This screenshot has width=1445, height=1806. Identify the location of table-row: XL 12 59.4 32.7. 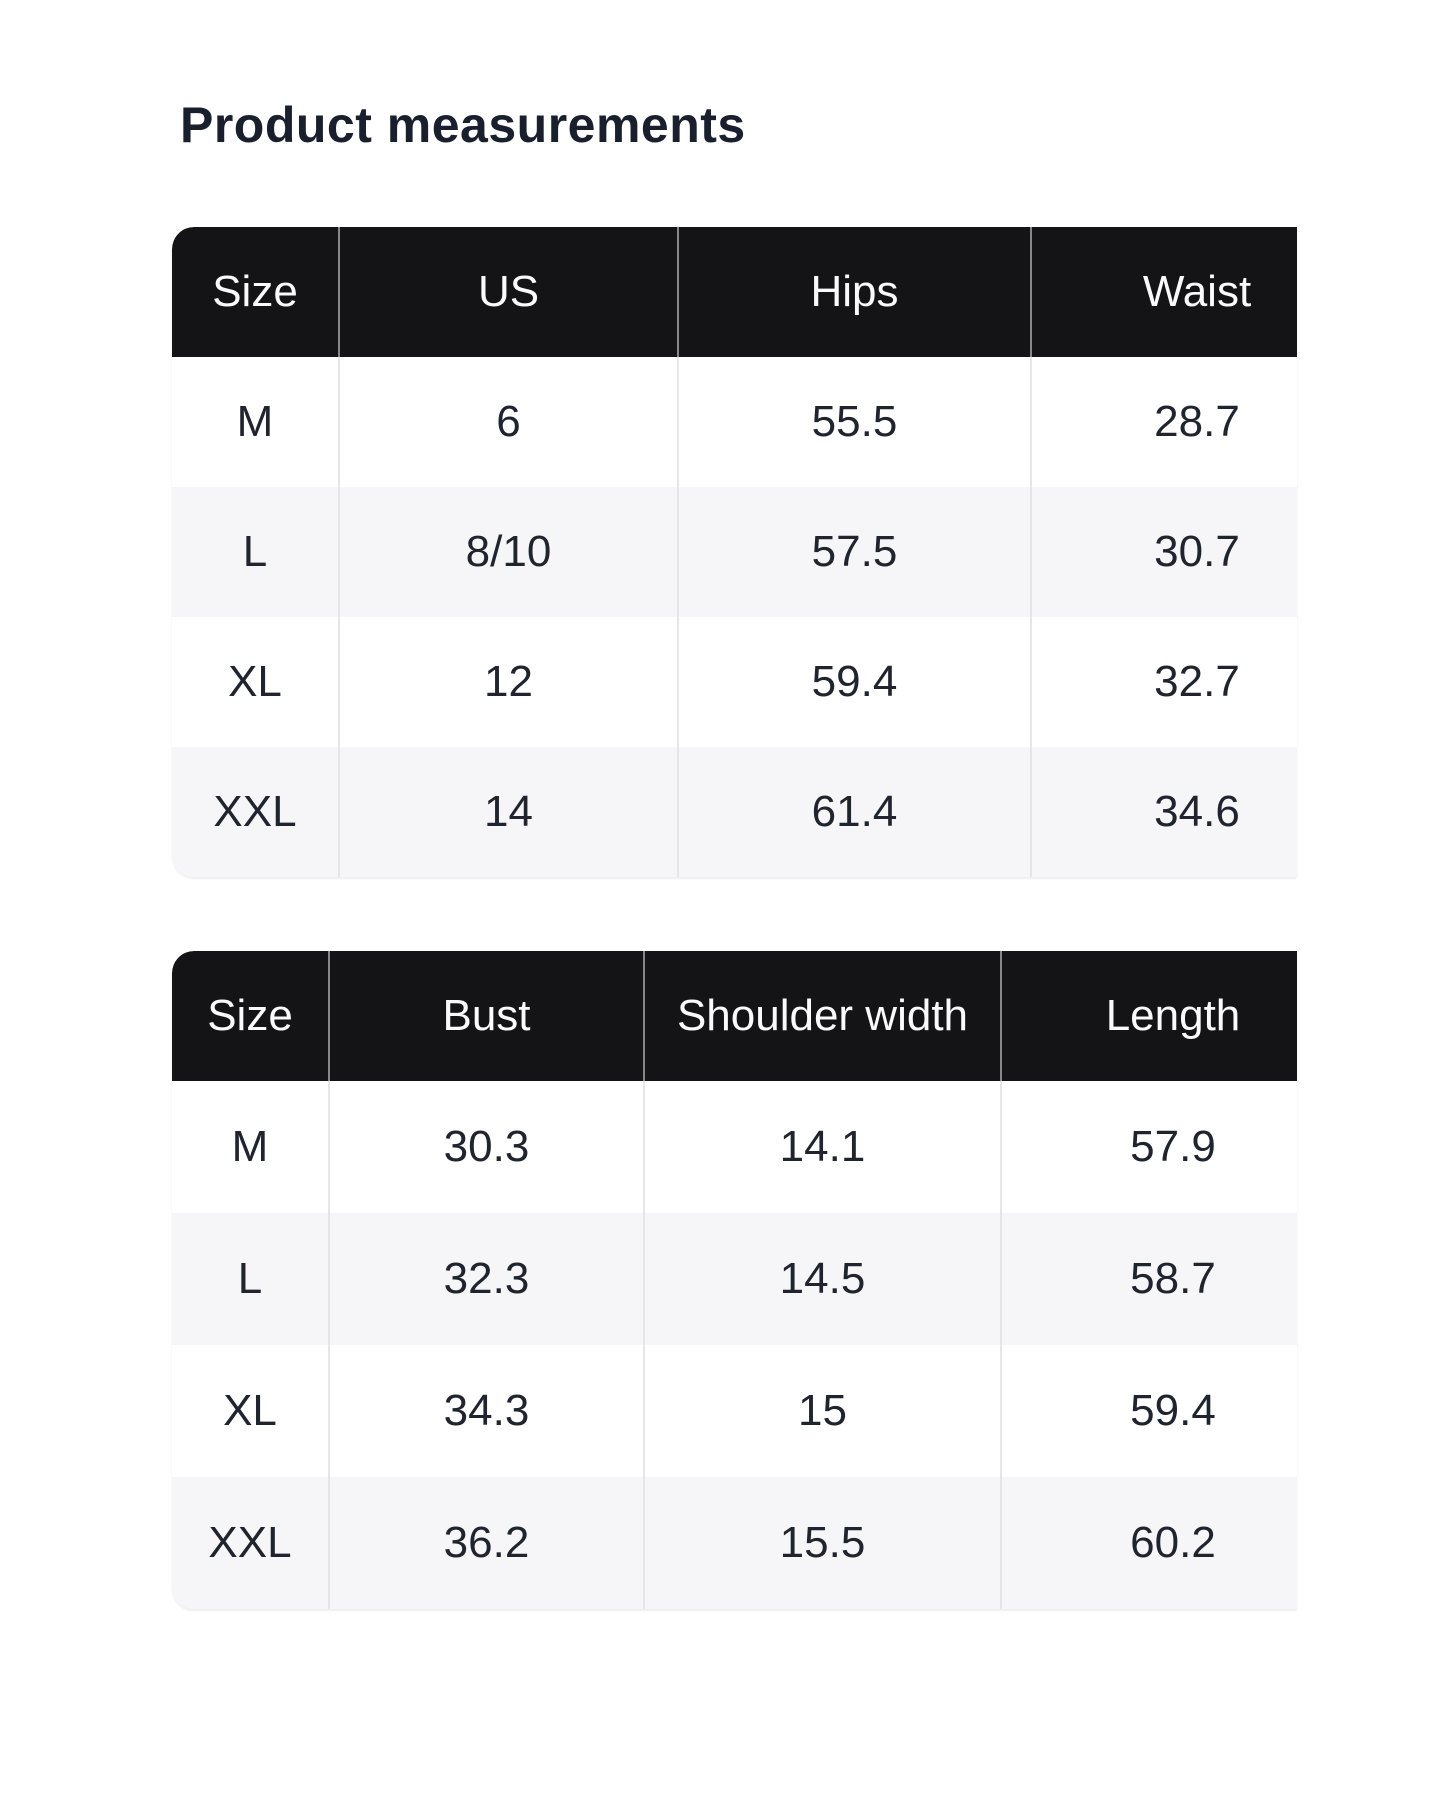
(734, 682).